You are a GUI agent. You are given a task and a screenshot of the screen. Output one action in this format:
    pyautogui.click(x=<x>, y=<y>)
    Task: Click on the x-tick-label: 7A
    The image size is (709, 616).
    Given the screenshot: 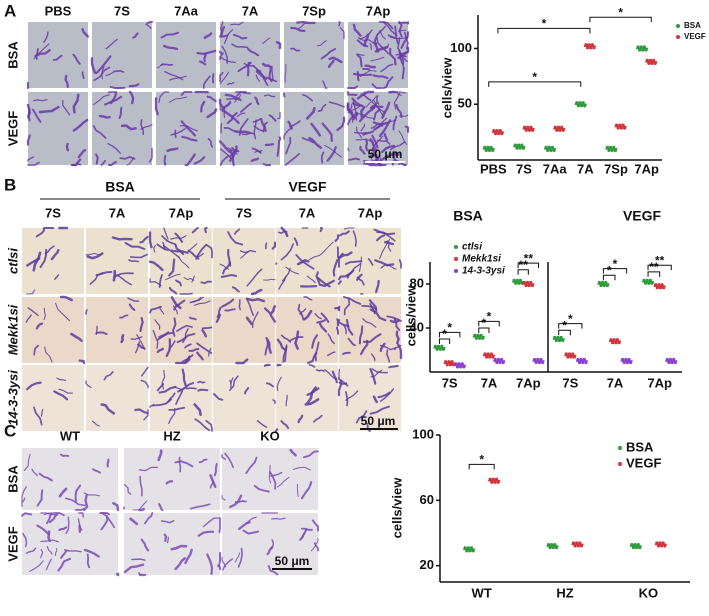 What is the action you would take?
    pyautogui.click(x=585, y=168)
    